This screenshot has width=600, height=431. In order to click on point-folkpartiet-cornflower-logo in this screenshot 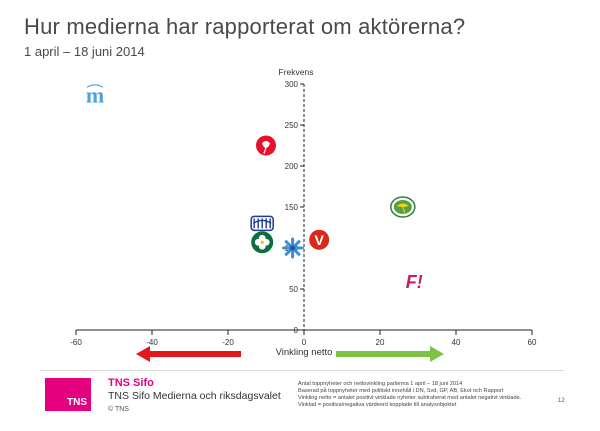, I will do `click(293, 248)`.